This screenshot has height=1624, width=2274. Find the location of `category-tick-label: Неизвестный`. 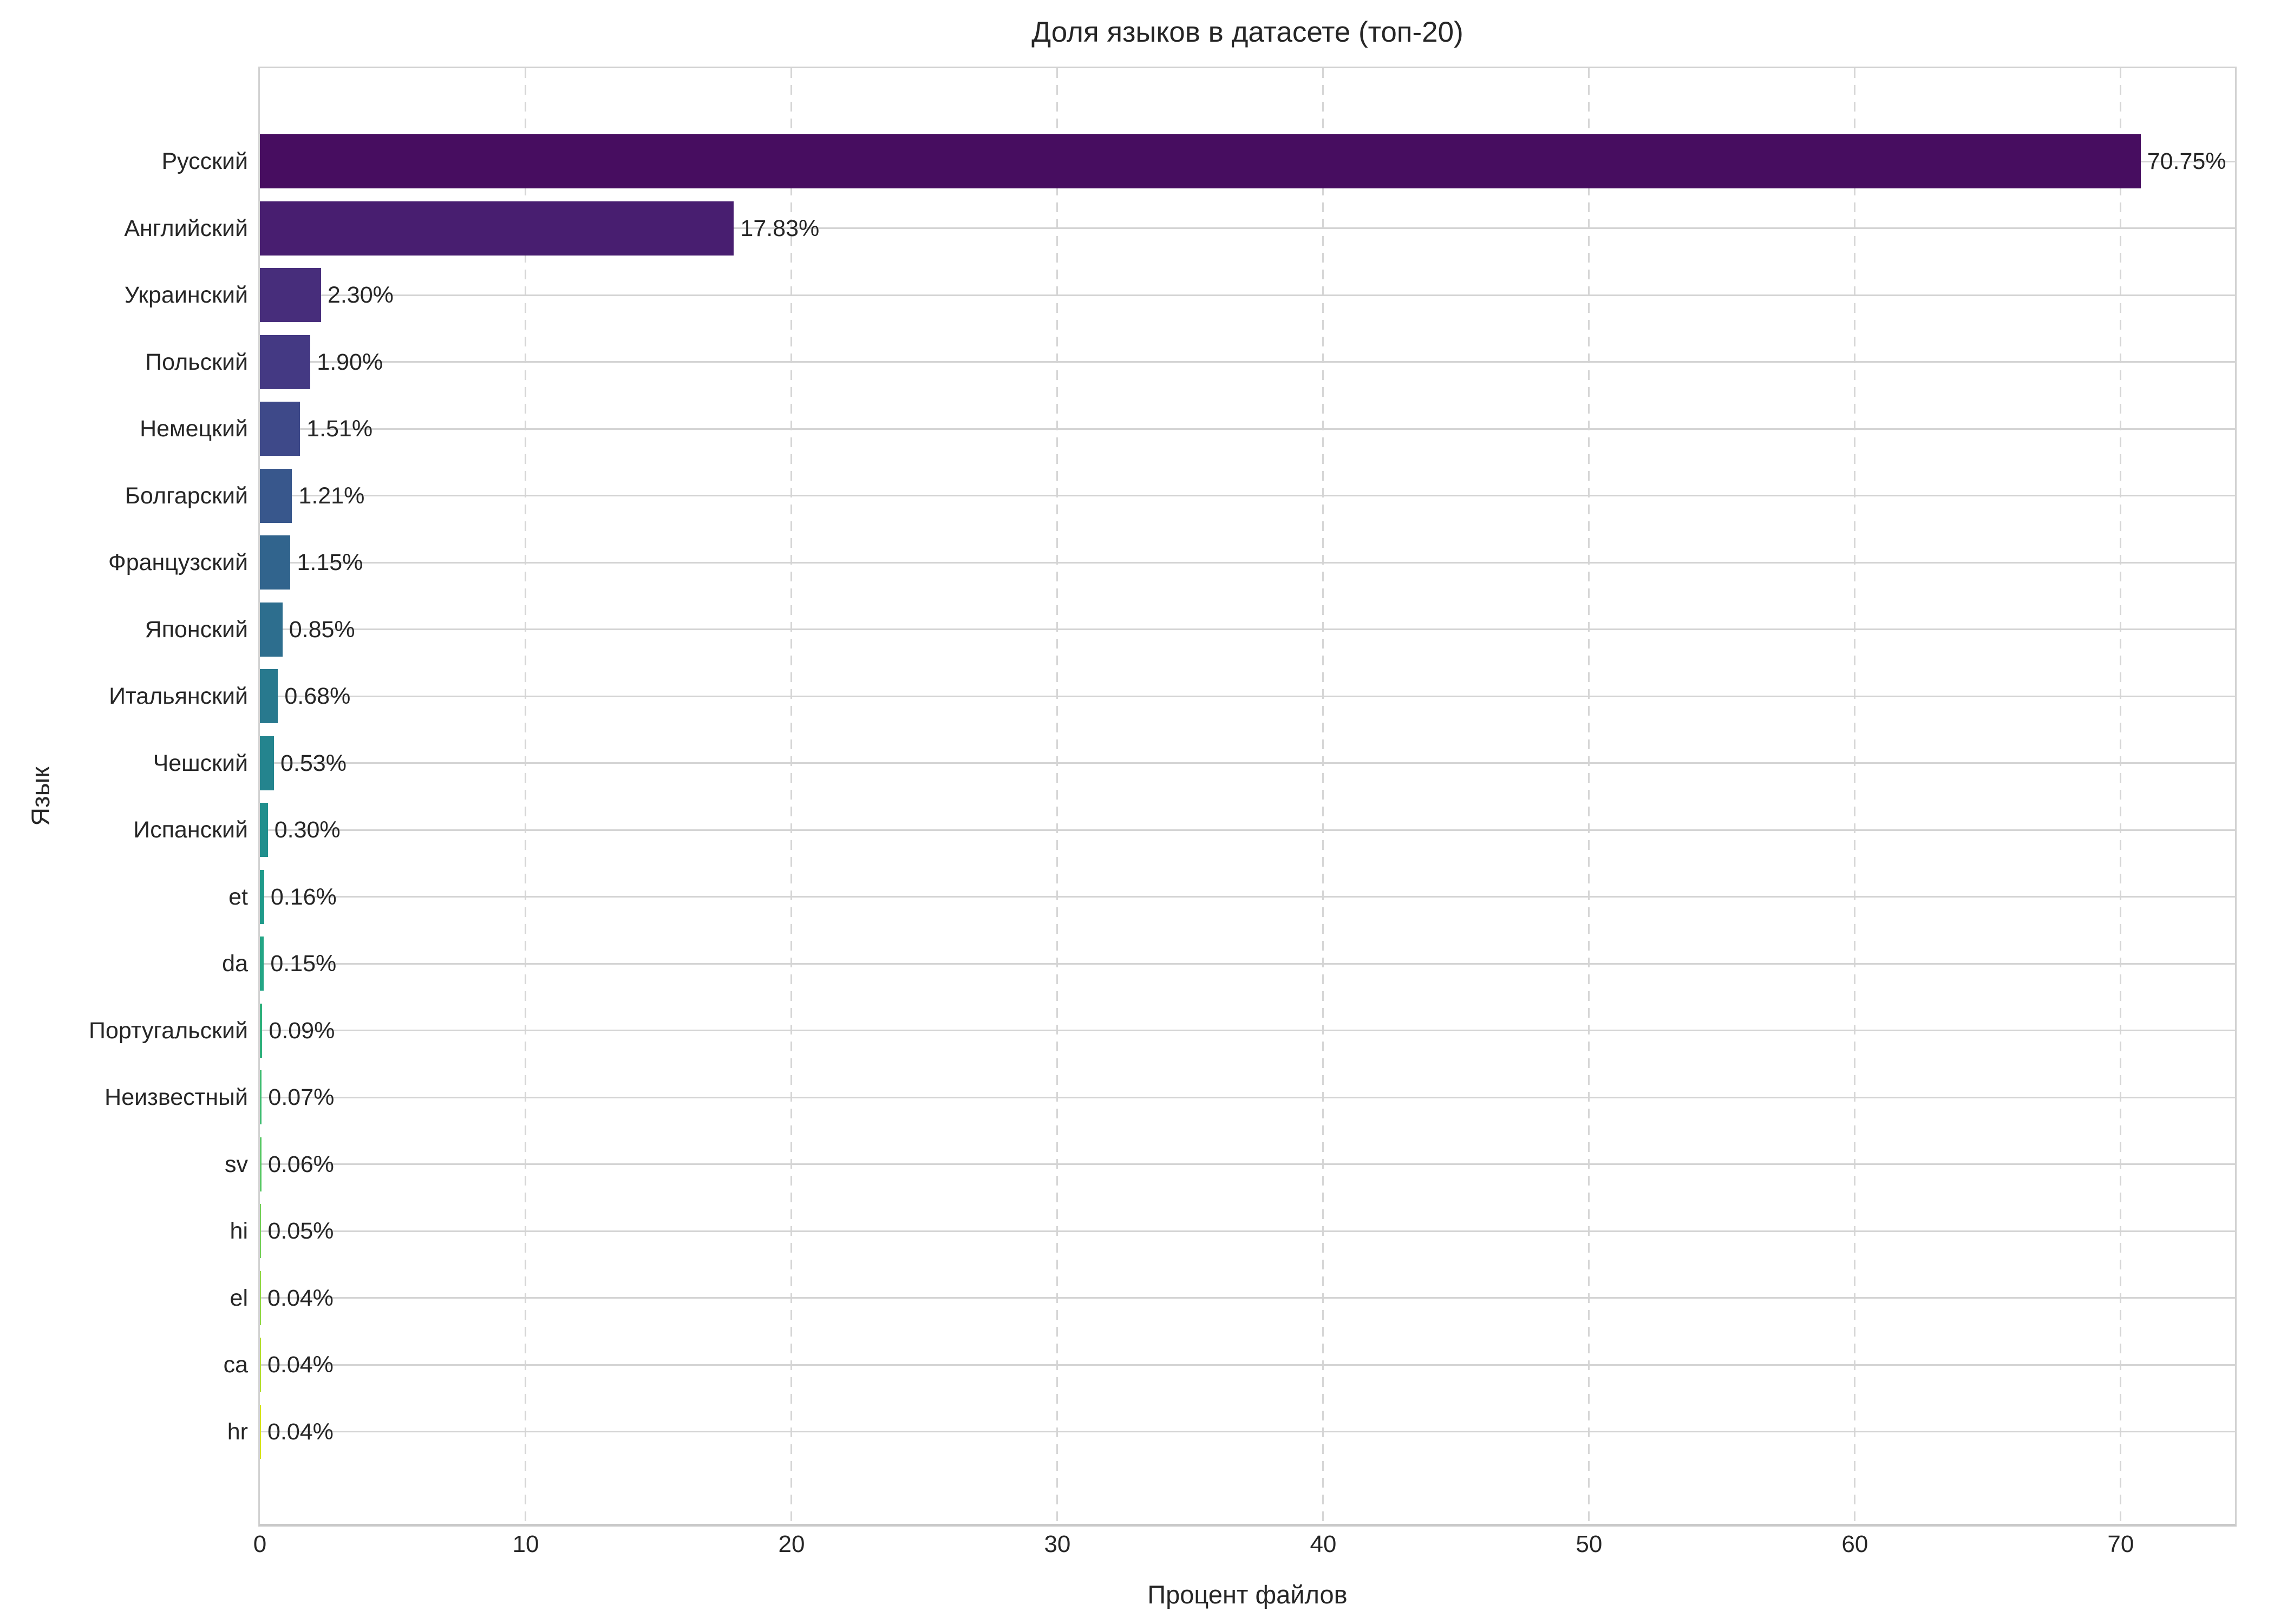

category-tick-label: Неизвестный is located at coordinates (176, 1097).